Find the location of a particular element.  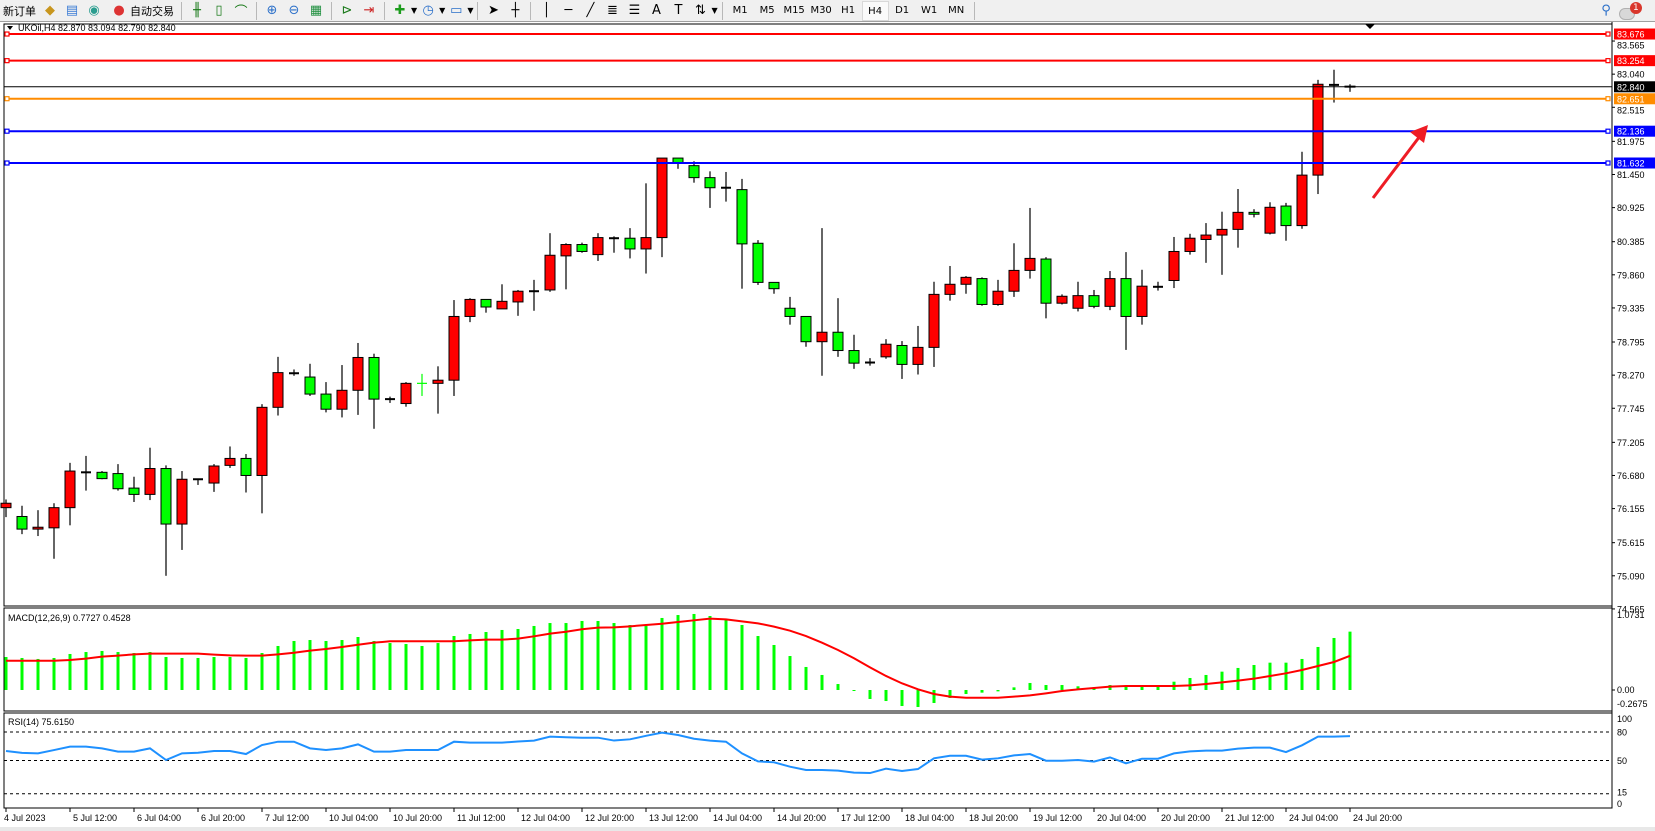

time-tick-label: 24 Jul 20:00 is located at coordinates (1377, 818).